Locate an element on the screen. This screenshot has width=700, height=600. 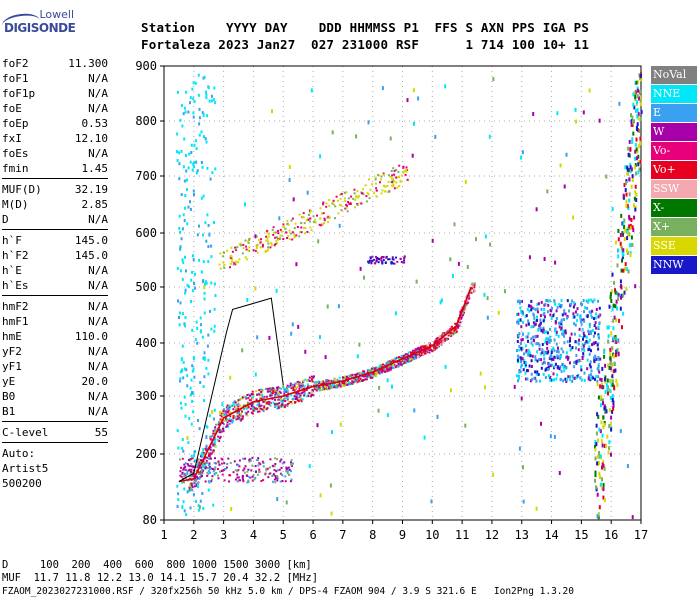
legend-item-ssw: SSW is located at coordinates (674, 189).